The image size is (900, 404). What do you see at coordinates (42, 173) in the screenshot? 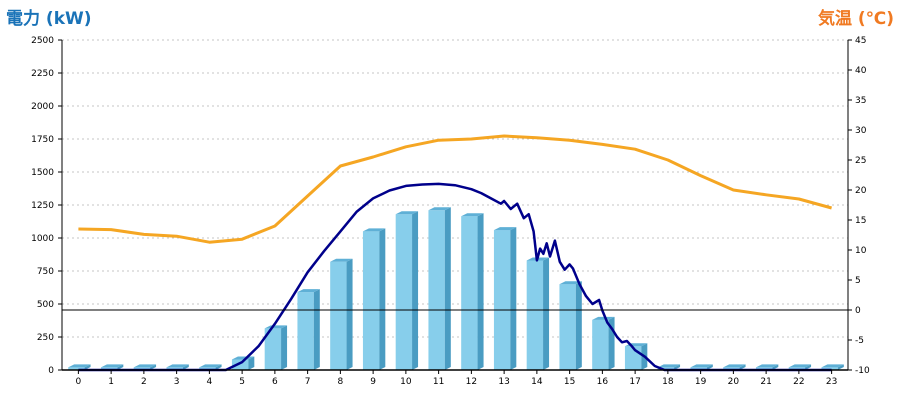
I see `left-axis-tick-label: 1500` at bounding box center [42, 173].